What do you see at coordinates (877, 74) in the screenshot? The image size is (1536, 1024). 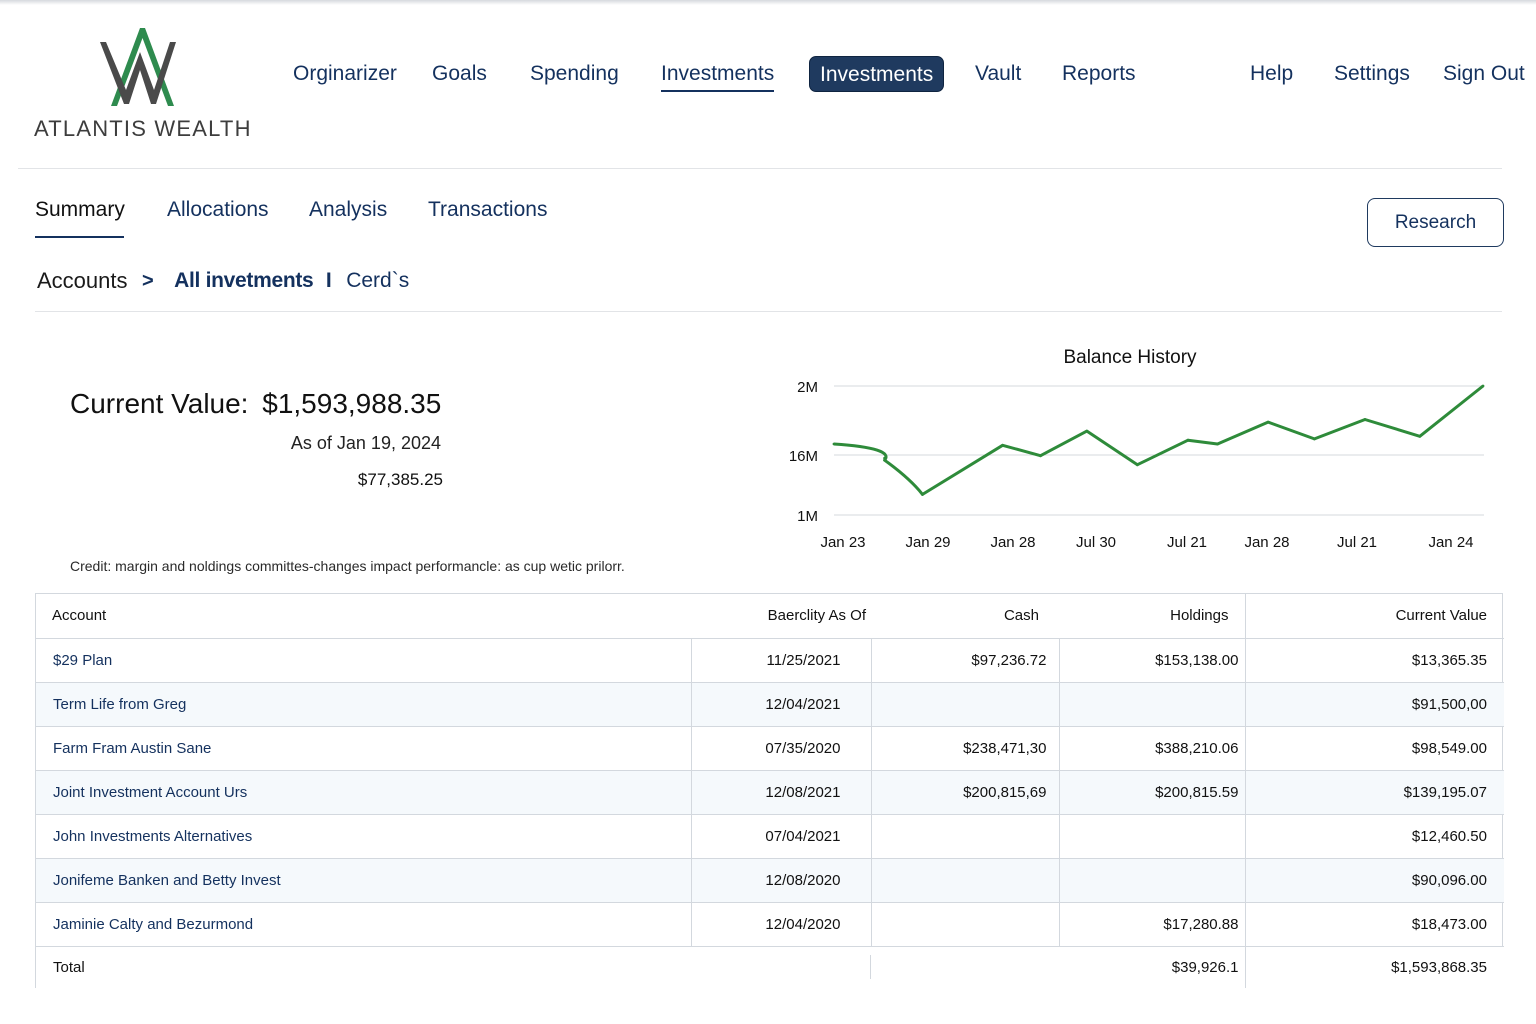 I see `nav-item-investments-selected: Investments` at bounding box center [877, 74].